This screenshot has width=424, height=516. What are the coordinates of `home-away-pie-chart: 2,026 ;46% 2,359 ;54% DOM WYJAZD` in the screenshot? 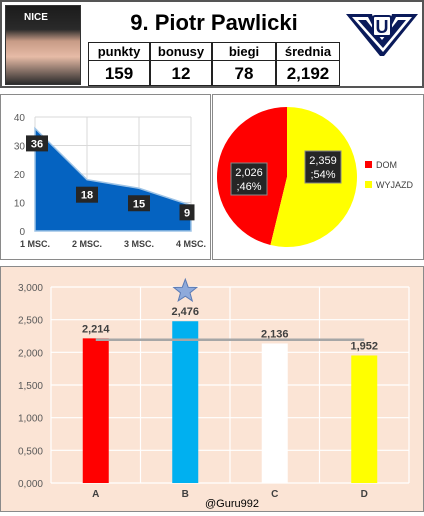 It's located at (315, 177).